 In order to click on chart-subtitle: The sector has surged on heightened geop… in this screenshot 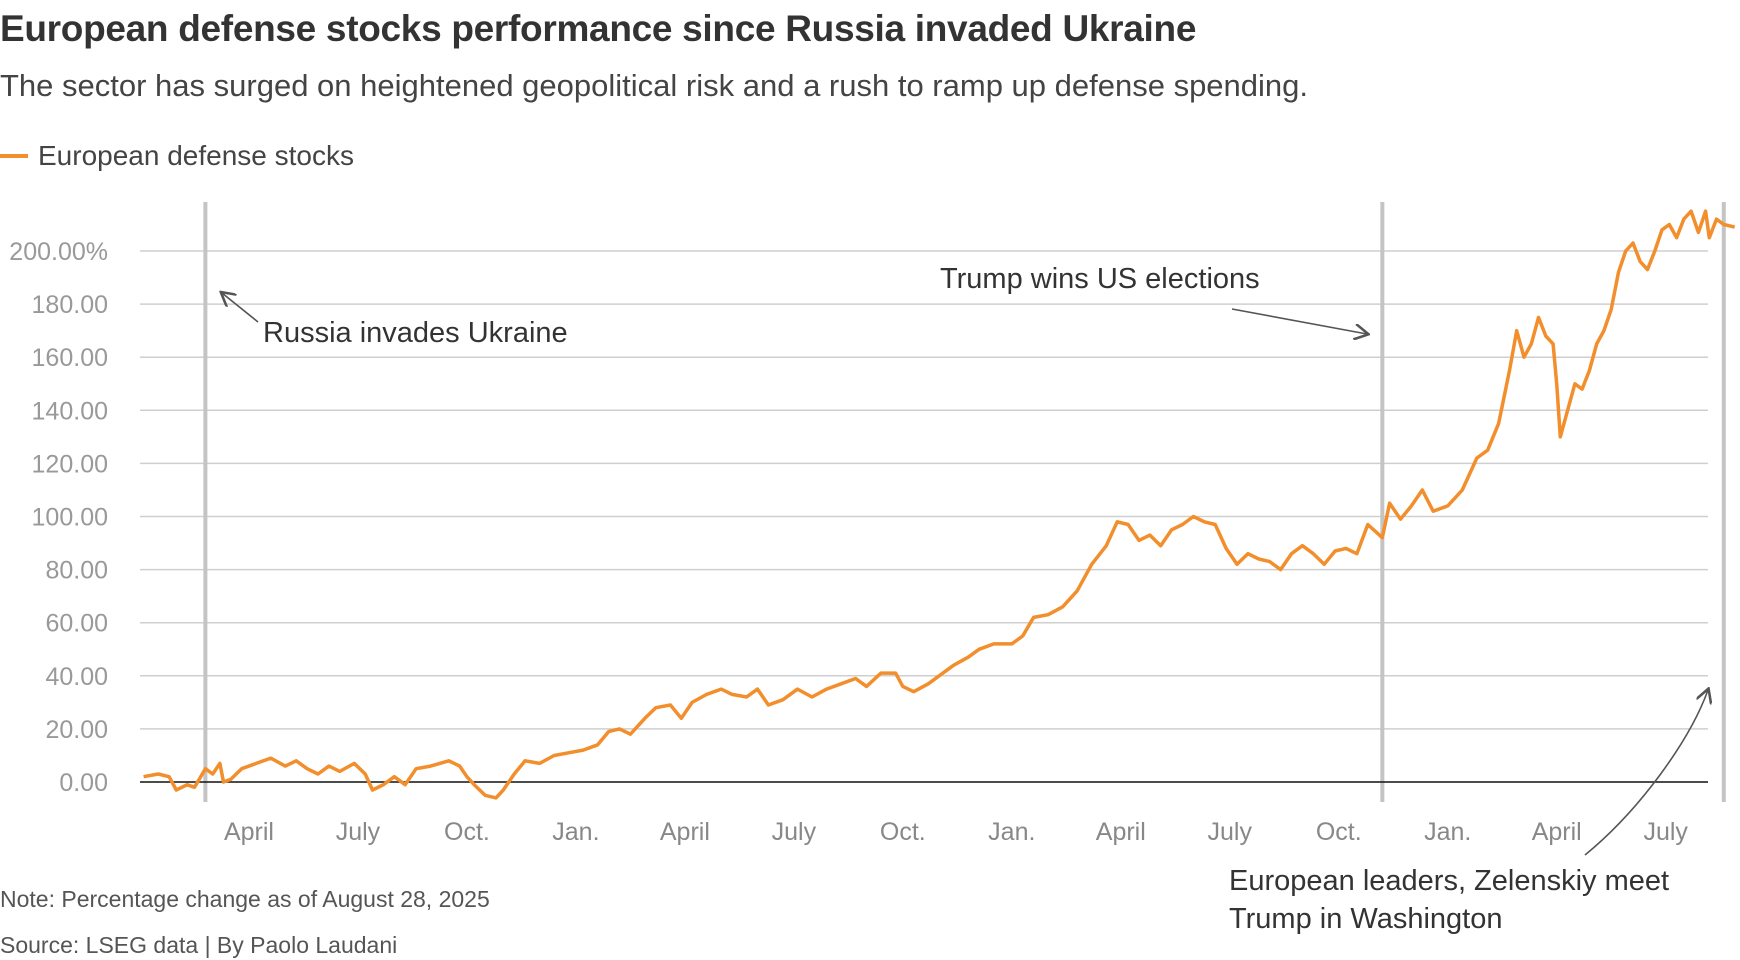, I will do `click(654, 85)`.